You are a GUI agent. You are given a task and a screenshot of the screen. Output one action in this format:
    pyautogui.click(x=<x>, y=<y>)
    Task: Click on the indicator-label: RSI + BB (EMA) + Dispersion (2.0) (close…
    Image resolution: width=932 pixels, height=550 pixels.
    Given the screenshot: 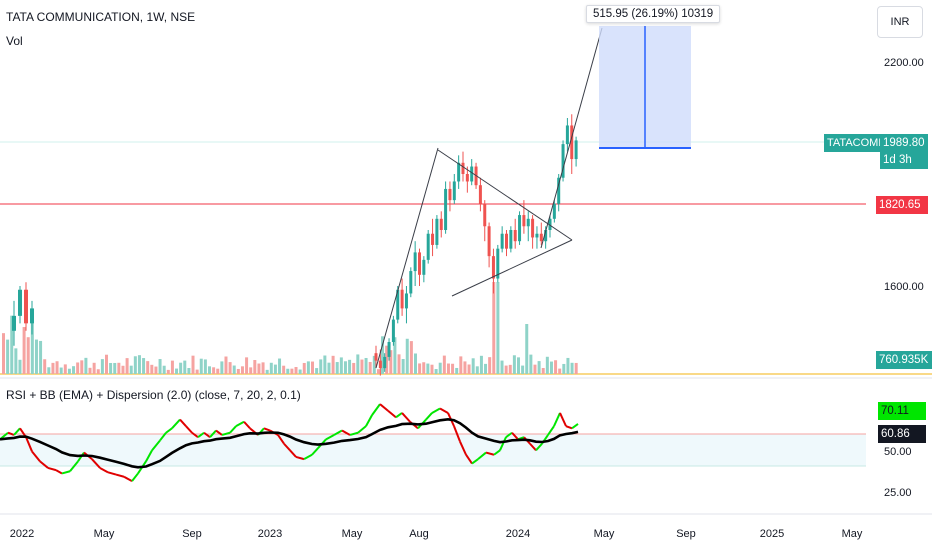 What is the action you would take?
    pyautogui.click(x=153, y=395)
    